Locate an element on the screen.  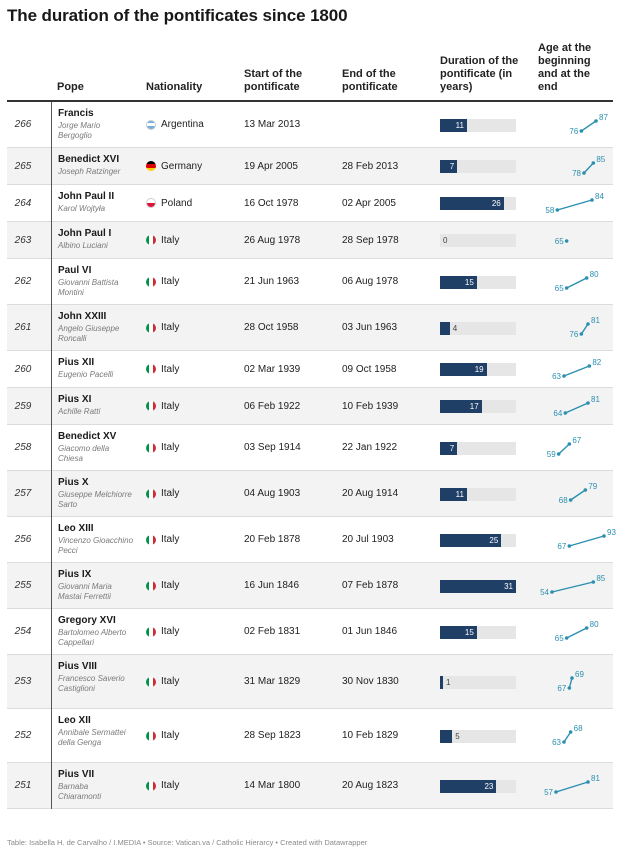
age-end-label: 80 is located at coordinates (594, 274).